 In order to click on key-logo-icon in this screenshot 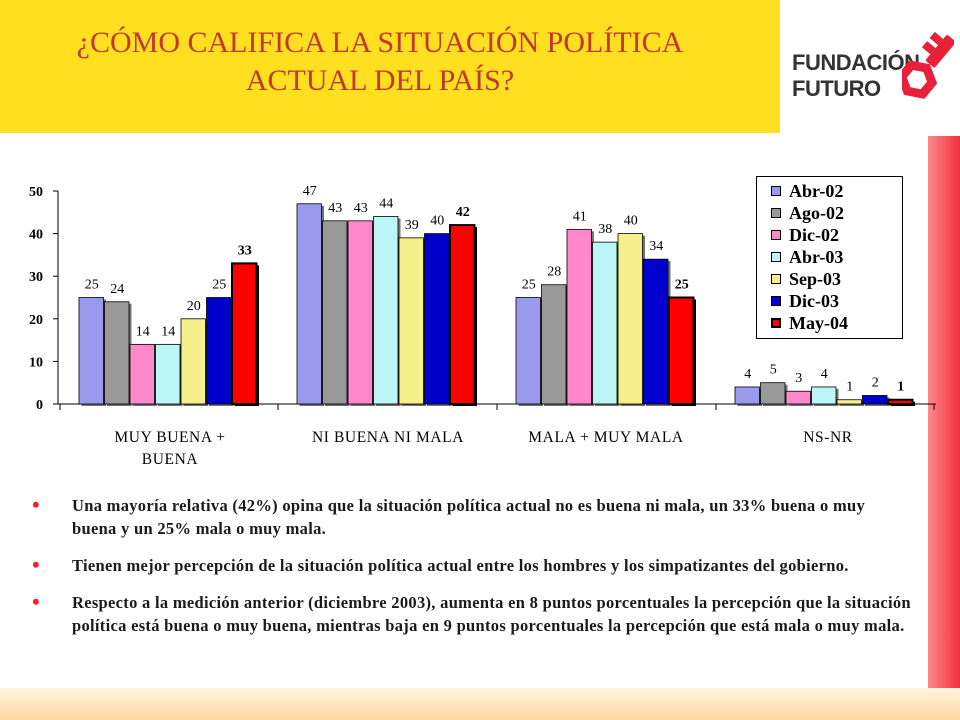, I will do `click(928, 65)`.